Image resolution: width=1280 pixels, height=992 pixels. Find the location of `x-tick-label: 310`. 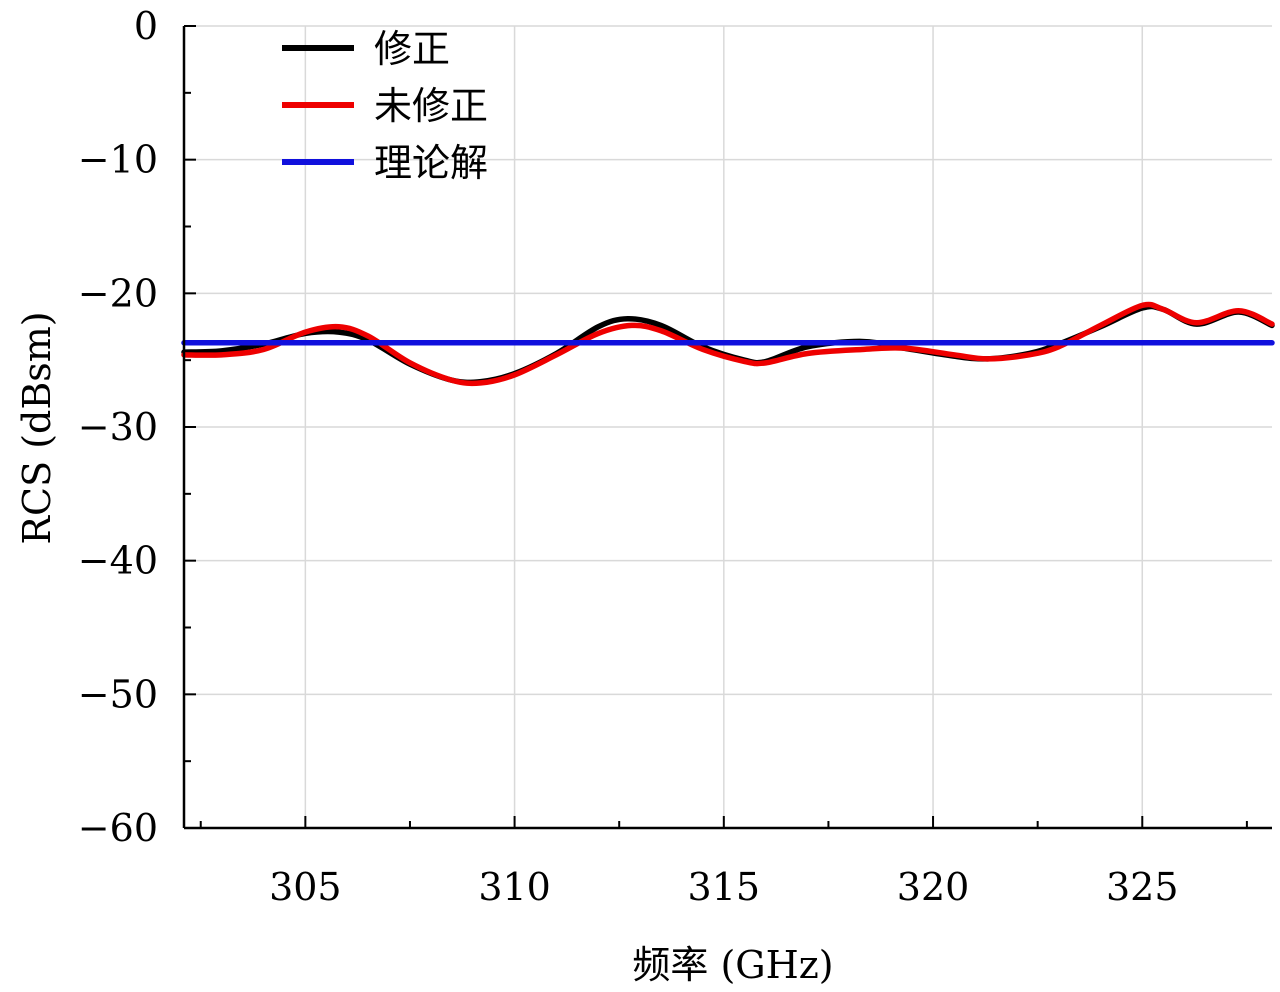

x-tick-label: 310 is located at coordinates (514, 887).